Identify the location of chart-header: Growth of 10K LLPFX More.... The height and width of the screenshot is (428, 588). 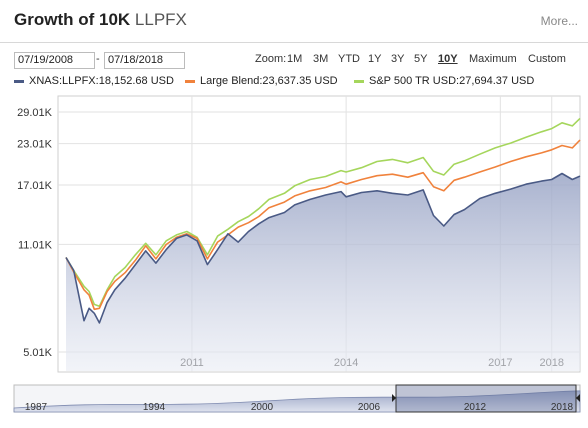
(294, 21).